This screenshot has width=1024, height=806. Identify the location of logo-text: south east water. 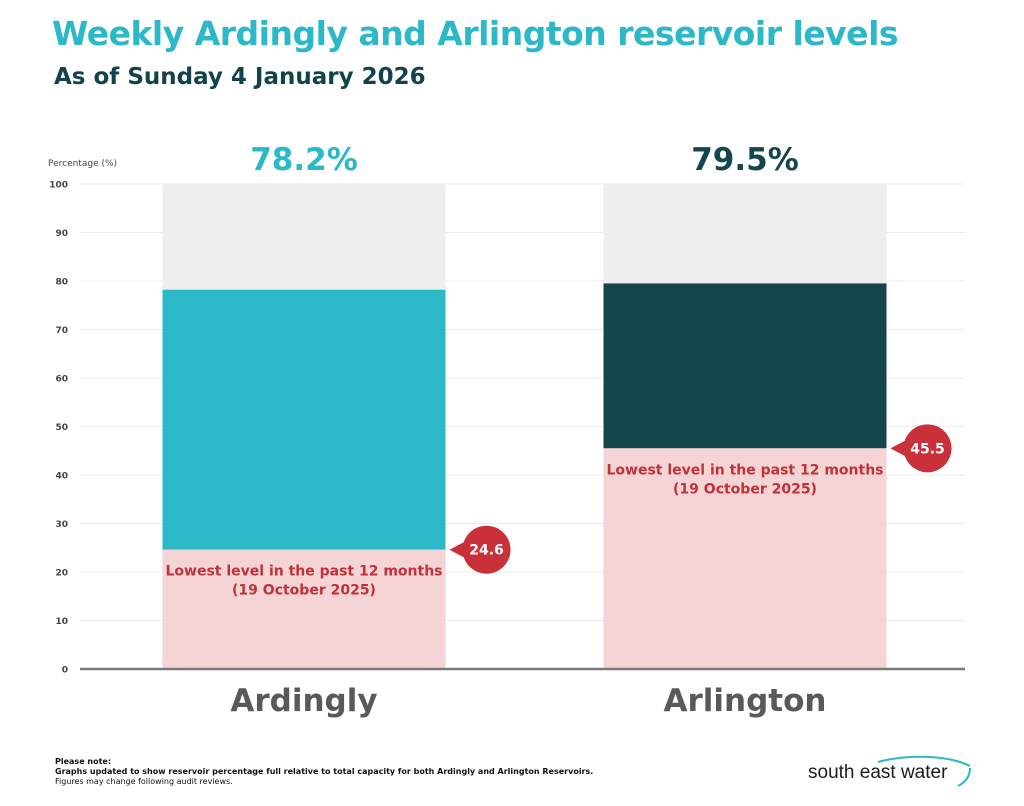
(878, 772).